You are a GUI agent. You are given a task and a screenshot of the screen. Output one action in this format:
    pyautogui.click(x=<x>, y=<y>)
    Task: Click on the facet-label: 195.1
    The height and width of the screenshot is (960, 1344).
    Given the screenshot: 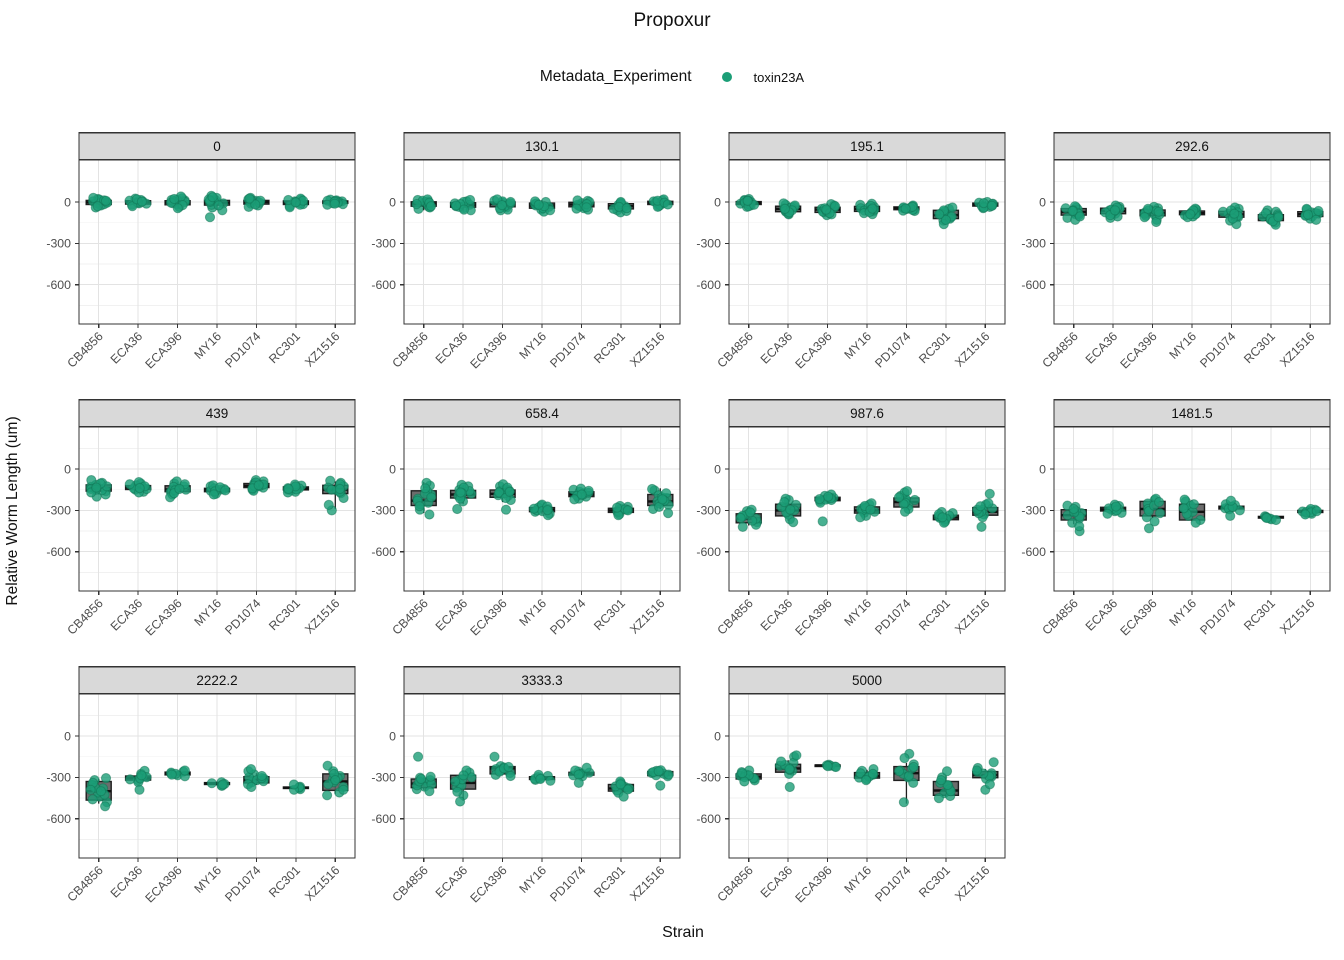 What is the action you would take?
    pyautogui.click(x=867, y=146)
    